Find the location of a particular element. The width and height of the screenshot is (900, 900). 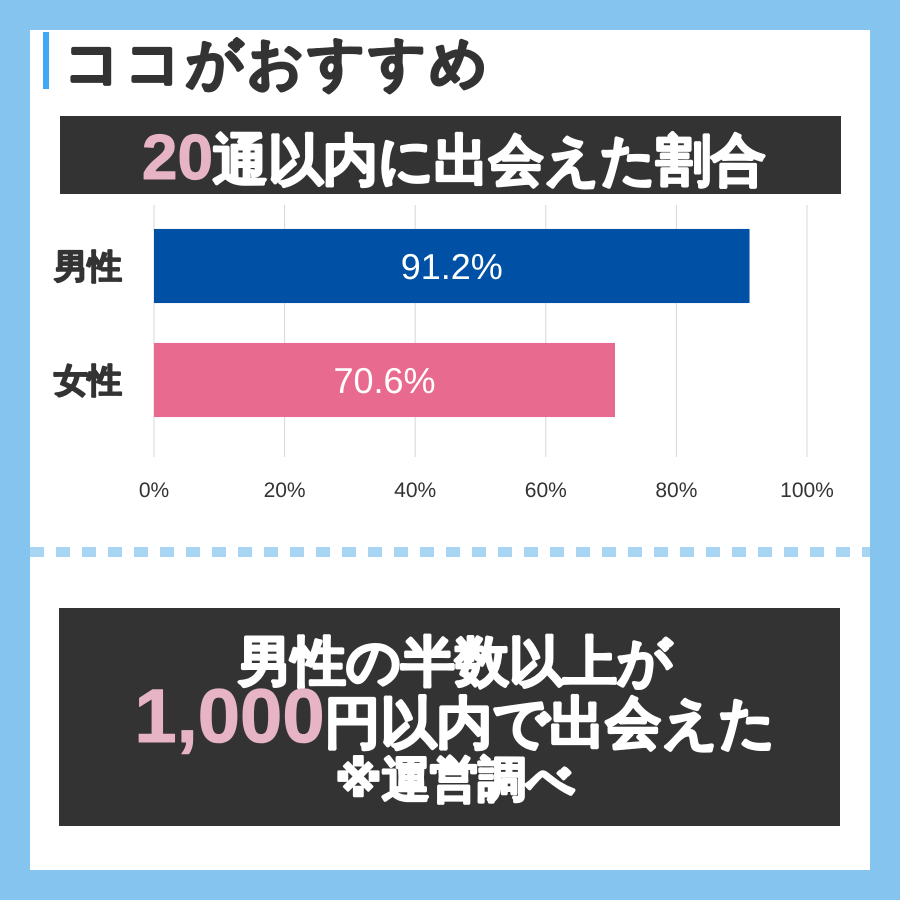

tick-label: 80% is located at coordinates (676, 490).